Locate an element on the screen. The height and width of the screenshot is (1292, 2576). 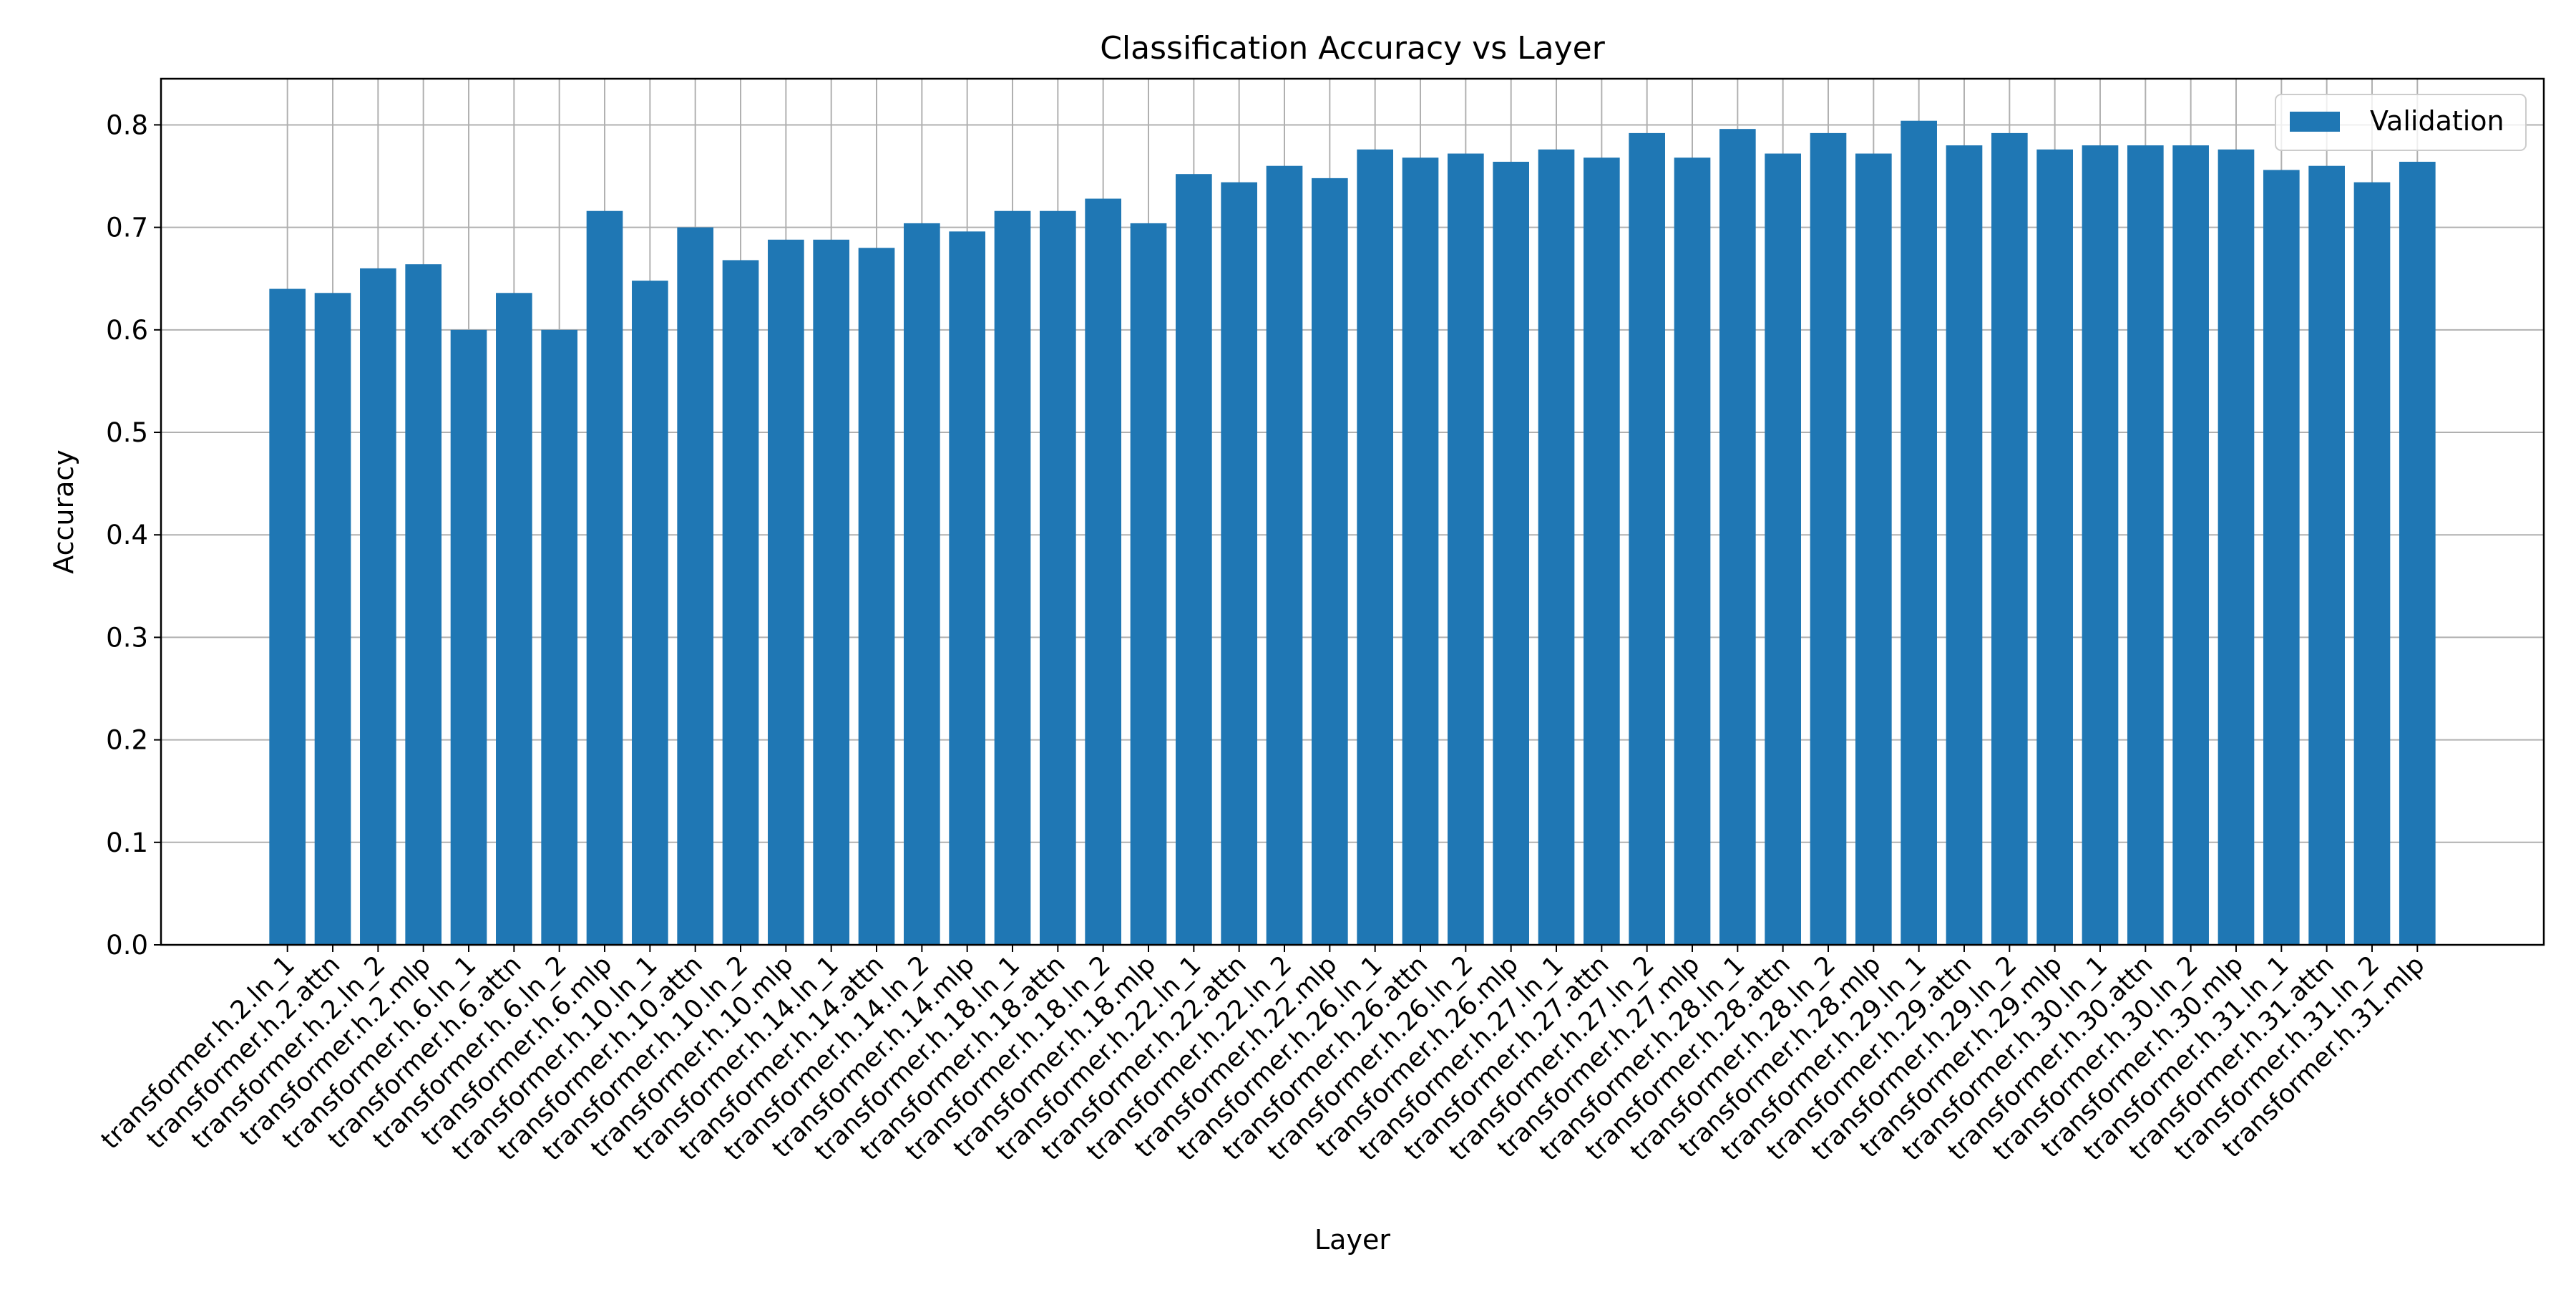
y-tick-label: 0.7 is located at coordinates (127, 228).